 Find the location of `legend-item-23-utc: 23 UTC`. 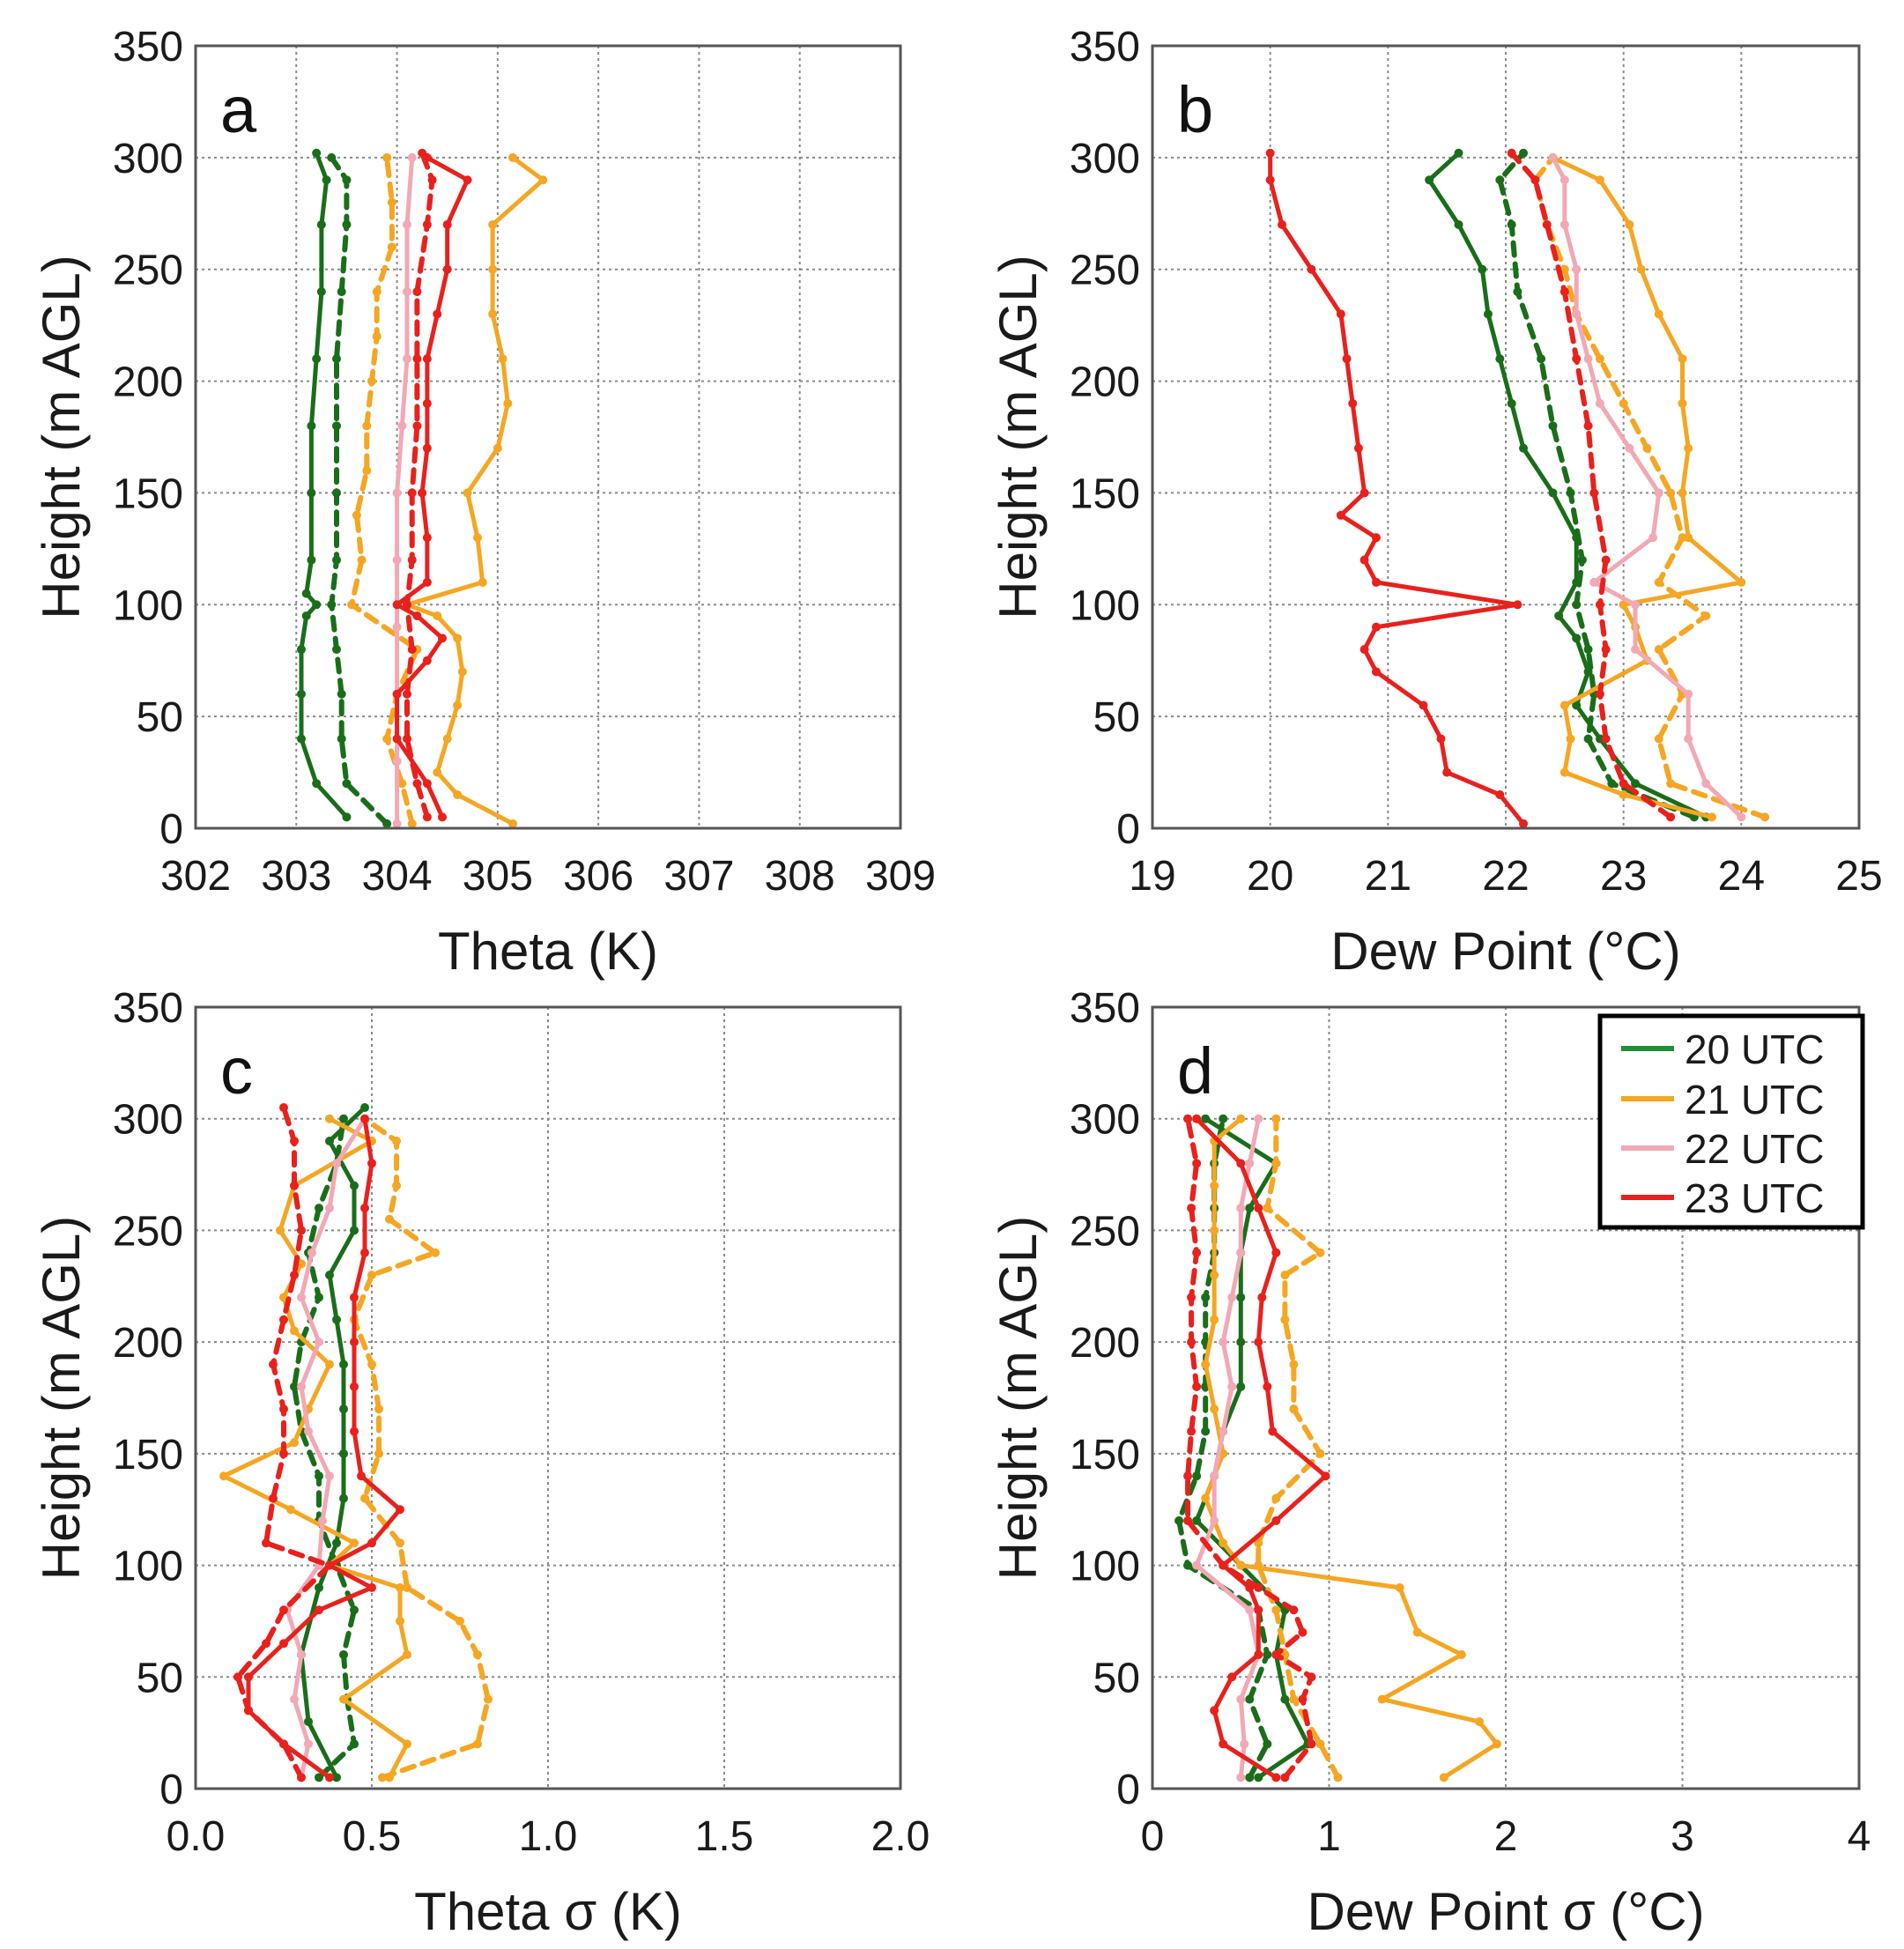

legend-item-23-utc: 23 UTC is located at coordinates (1722, 1198).